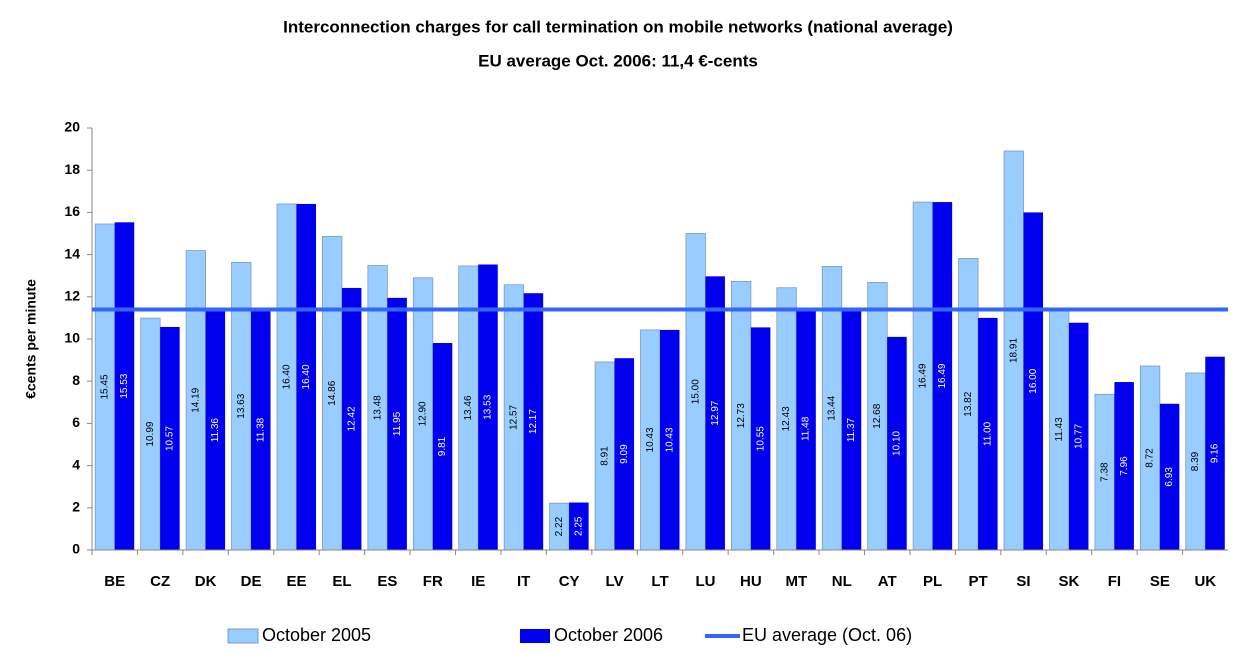 The image size is (1237, 651). I want to click on value-label: 13.44, so click(832, 407).